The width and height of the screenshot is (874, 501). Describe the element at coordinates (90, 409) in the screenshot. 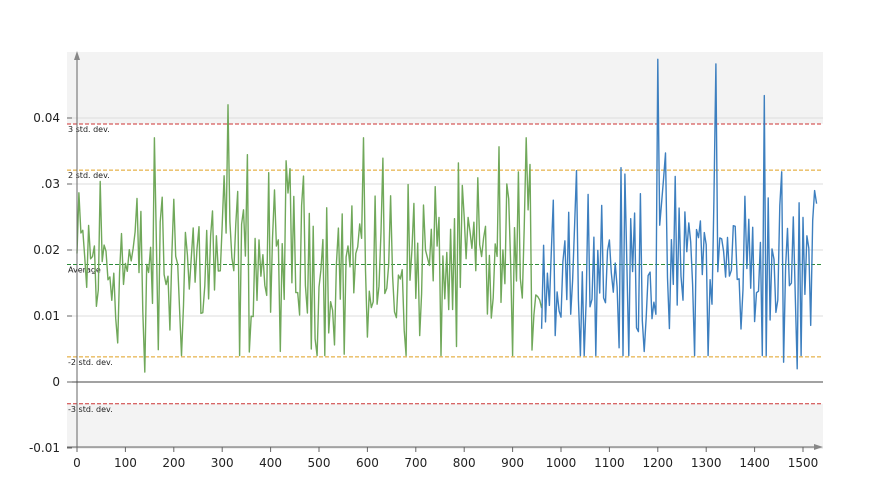

I see `reference-line-label: -3 std. dev.` at that location.